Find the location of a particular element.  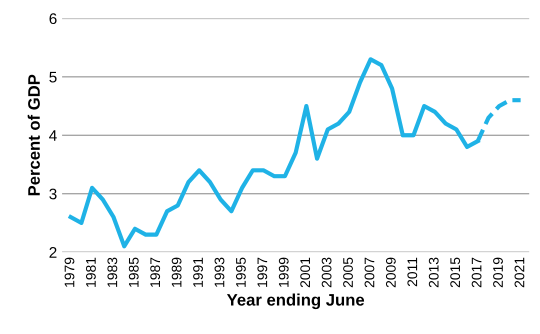

y-tick-label: 3 is located at coordinates (53, 194).